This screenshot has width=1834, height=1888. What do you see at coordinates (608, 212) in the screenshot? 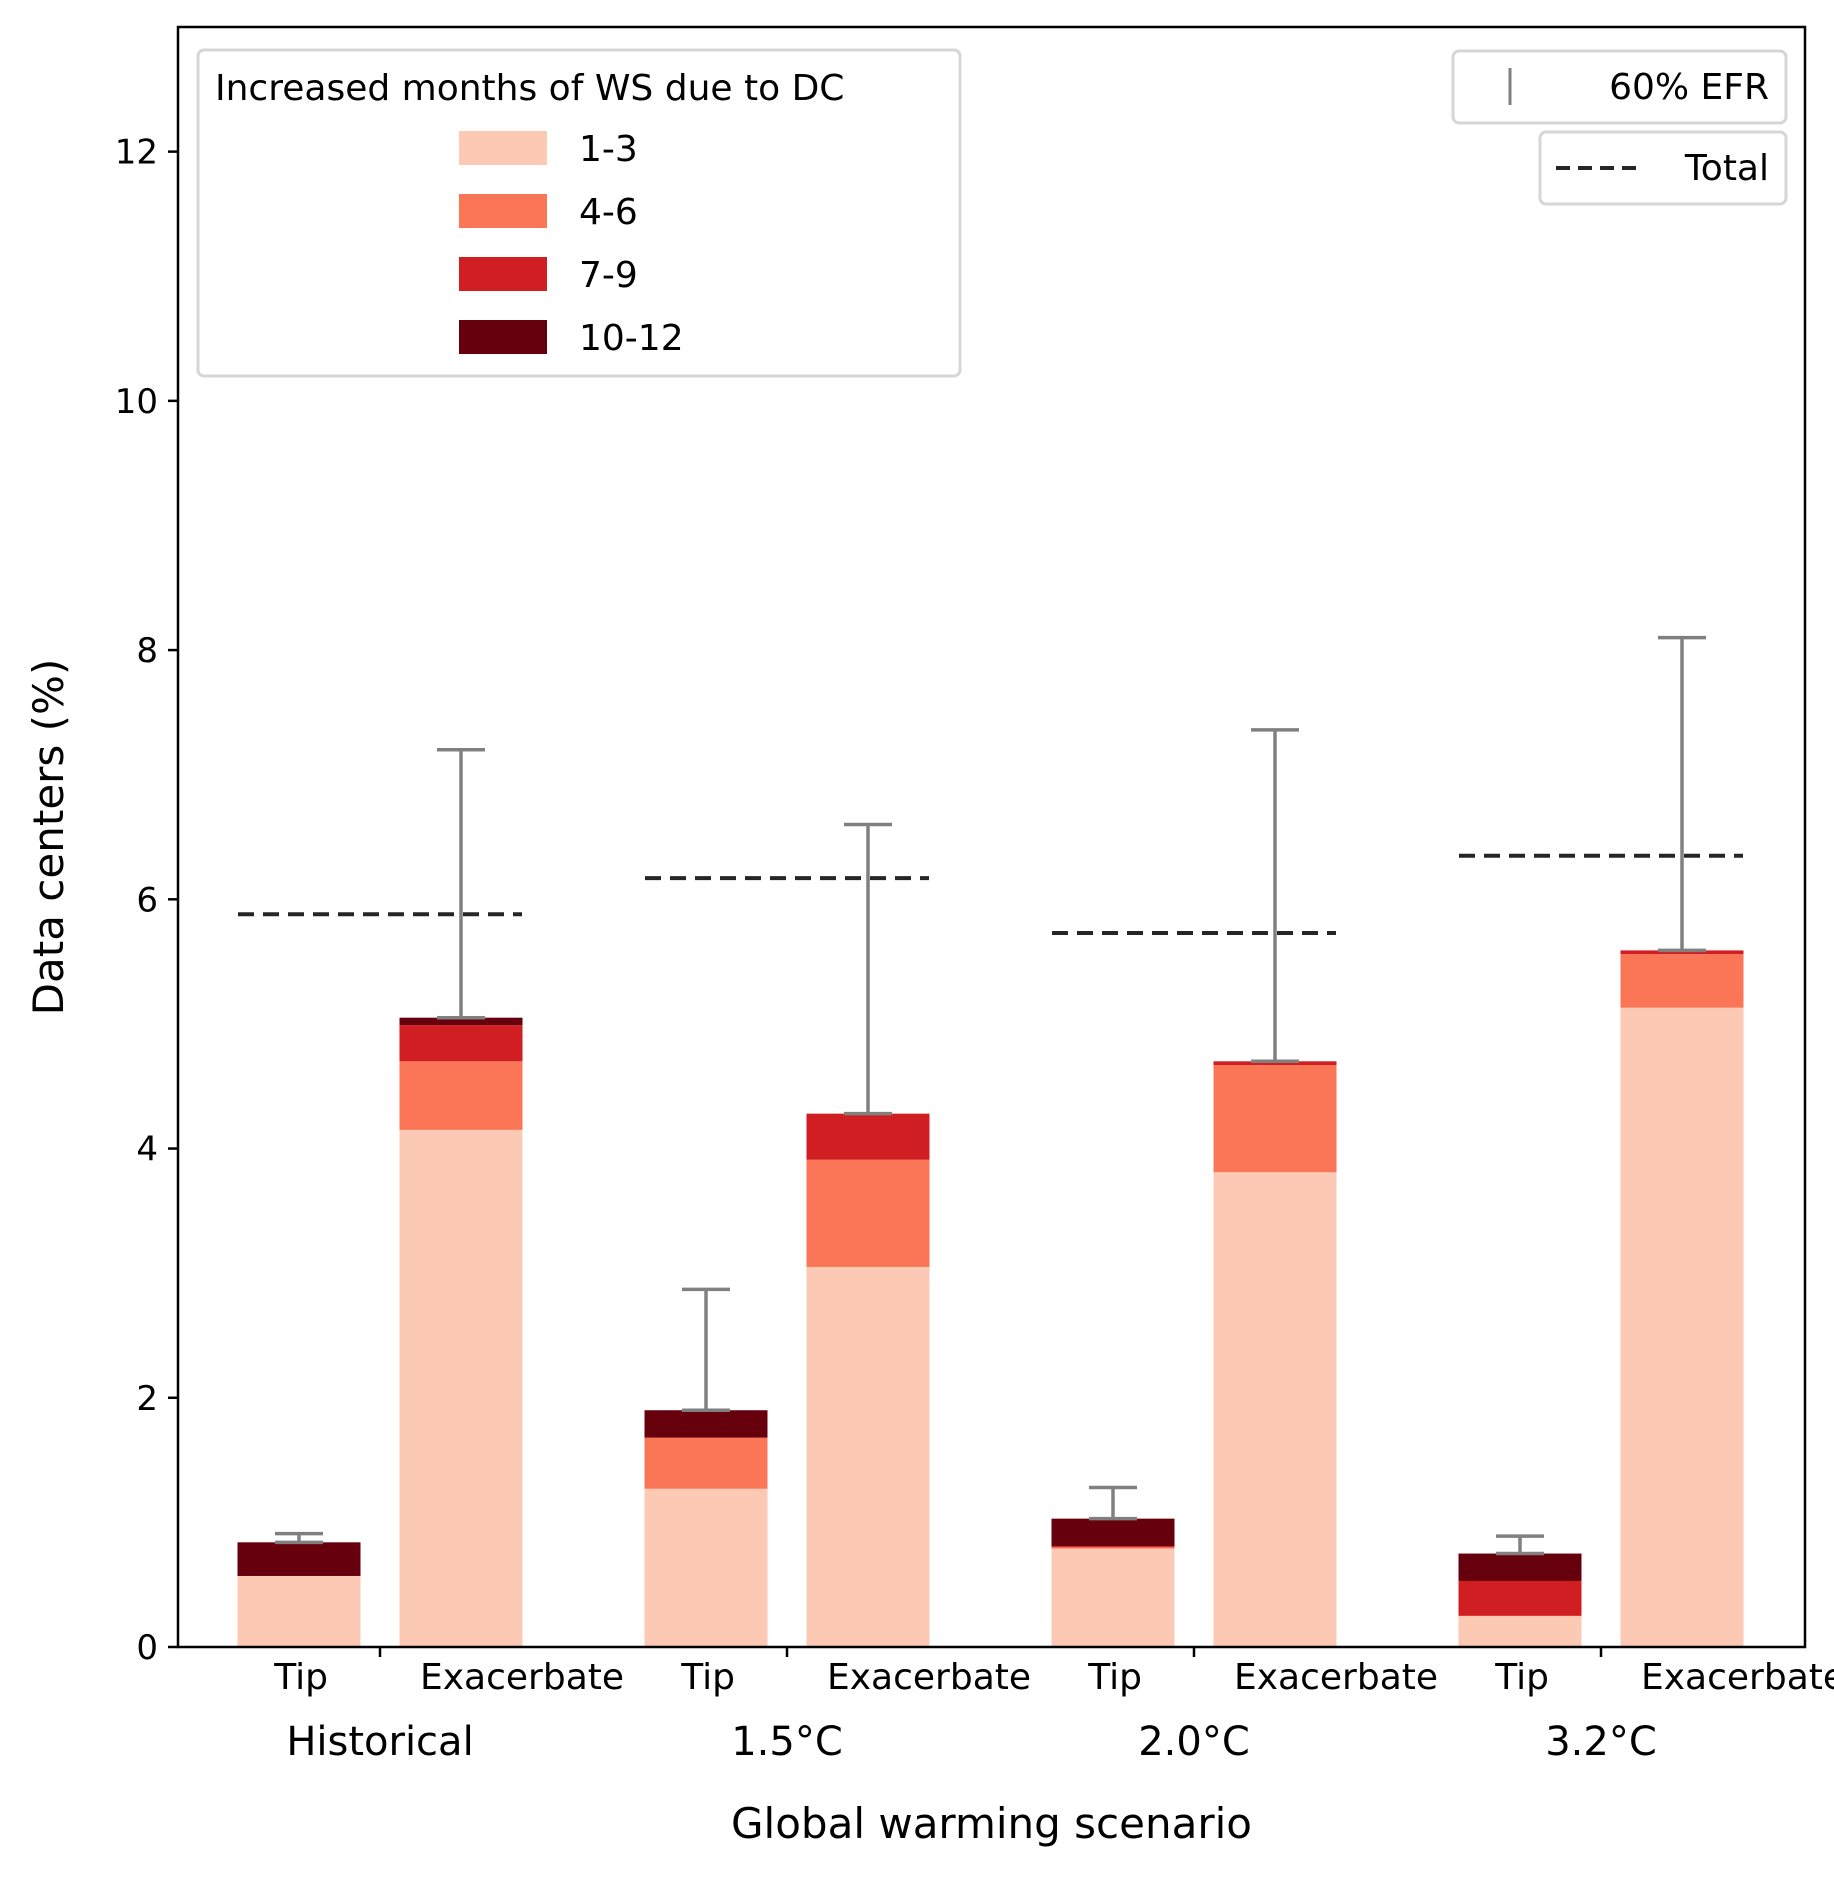
I see `legend-label-4-6: 4-6` at bounding box center [608, 212].